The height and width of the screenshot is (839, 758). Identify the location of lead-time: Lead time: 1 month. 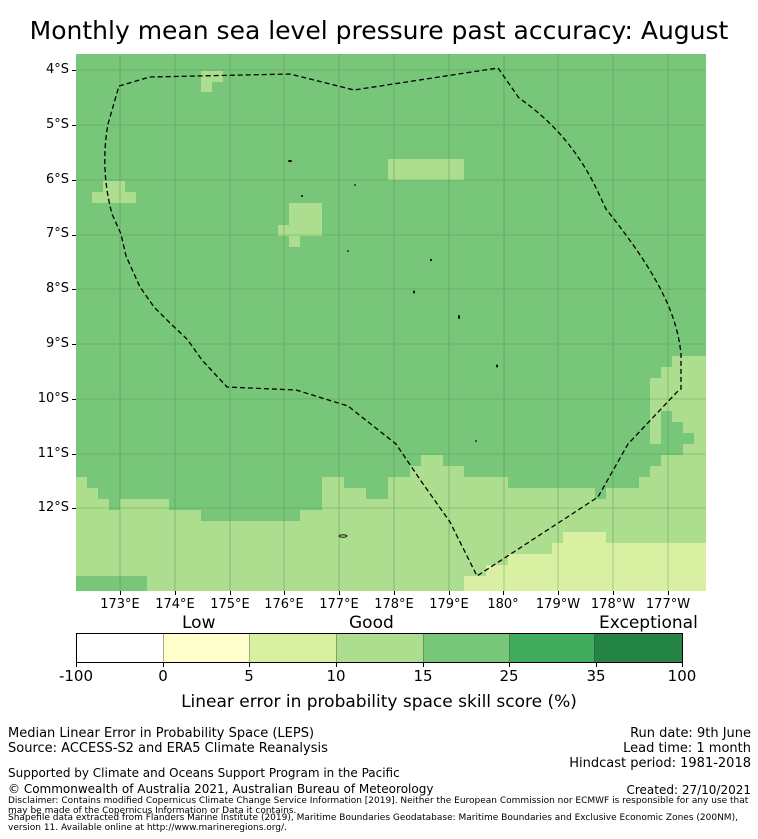
(687, 748).